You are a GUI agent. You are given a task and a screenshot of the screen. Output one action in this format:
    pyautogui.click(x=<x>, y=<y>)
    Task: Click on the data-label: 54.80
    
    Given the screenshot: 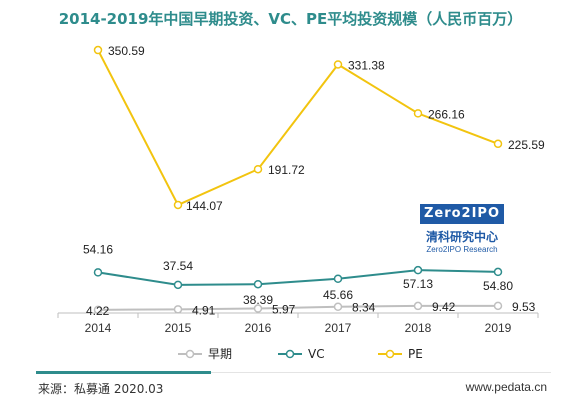 What is the action you would take?
    pyautogui.click(x=498, y=286)
    